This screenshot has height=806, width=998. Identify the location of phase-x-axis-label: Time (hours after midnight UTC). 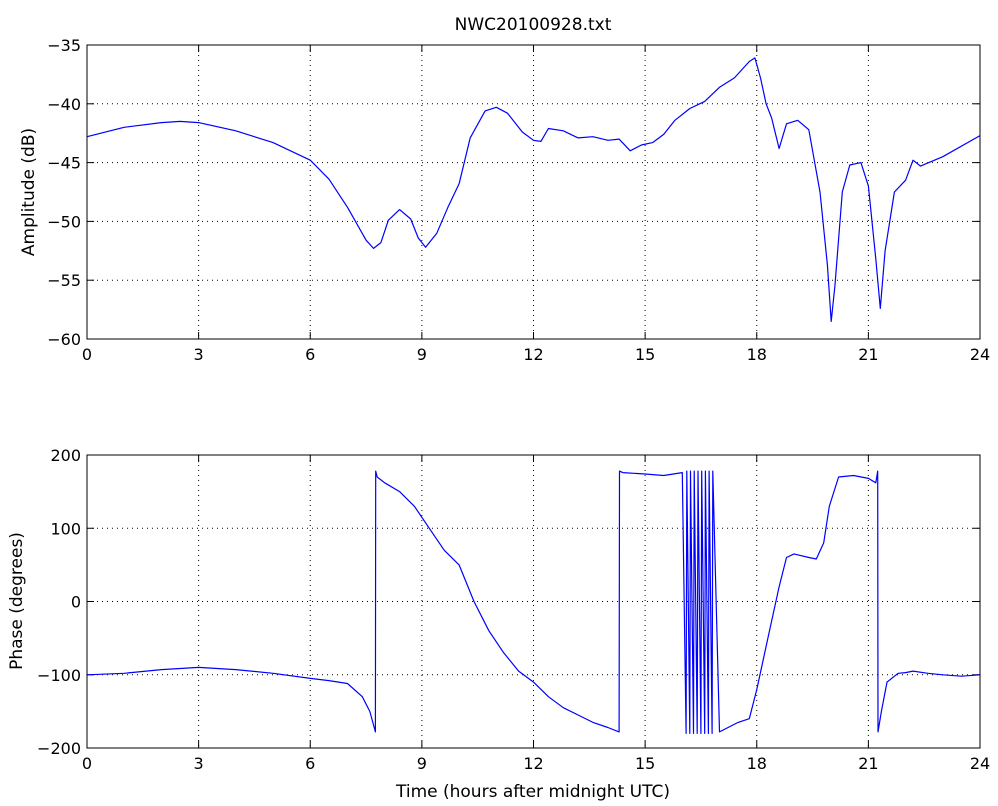
(532, 792).